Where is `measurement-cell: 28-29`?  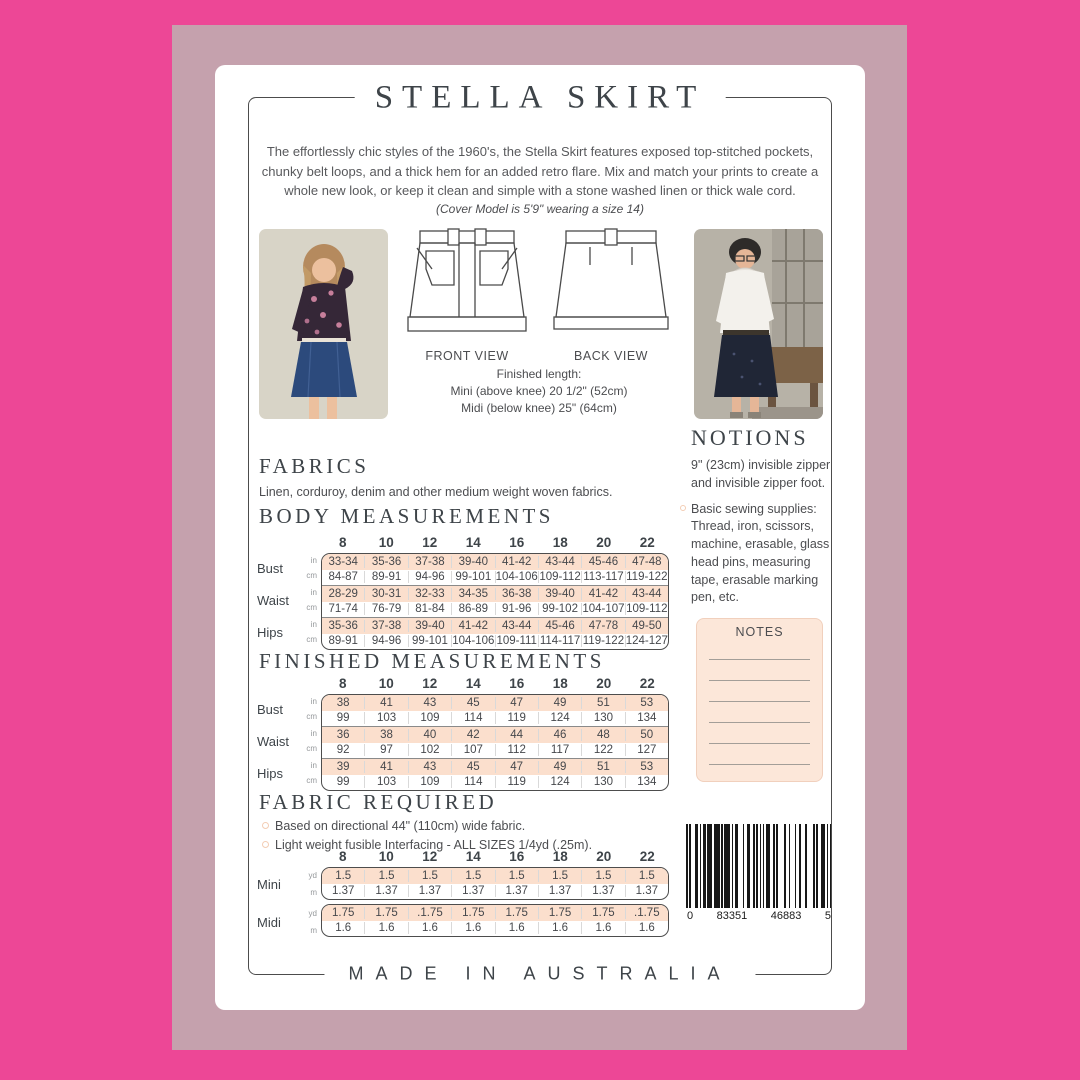 measurement-cell: 28-29 is located at coordinates (343, 593).